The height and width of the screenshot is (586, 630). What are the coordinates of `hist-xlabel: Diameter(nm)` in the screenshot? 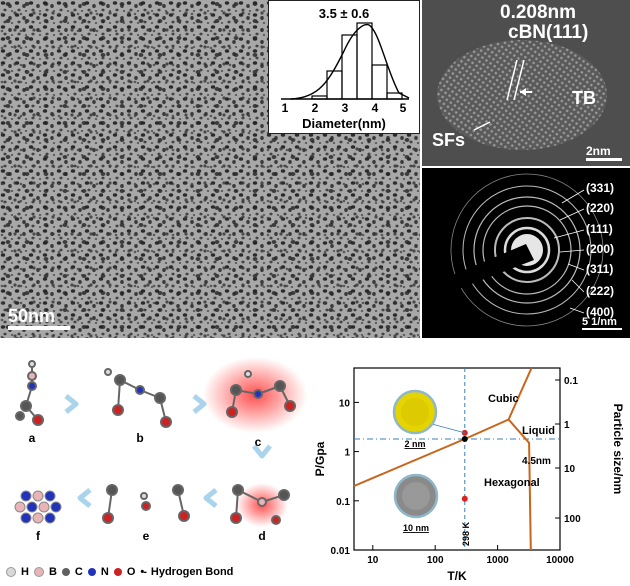 It's located at (344, 123).